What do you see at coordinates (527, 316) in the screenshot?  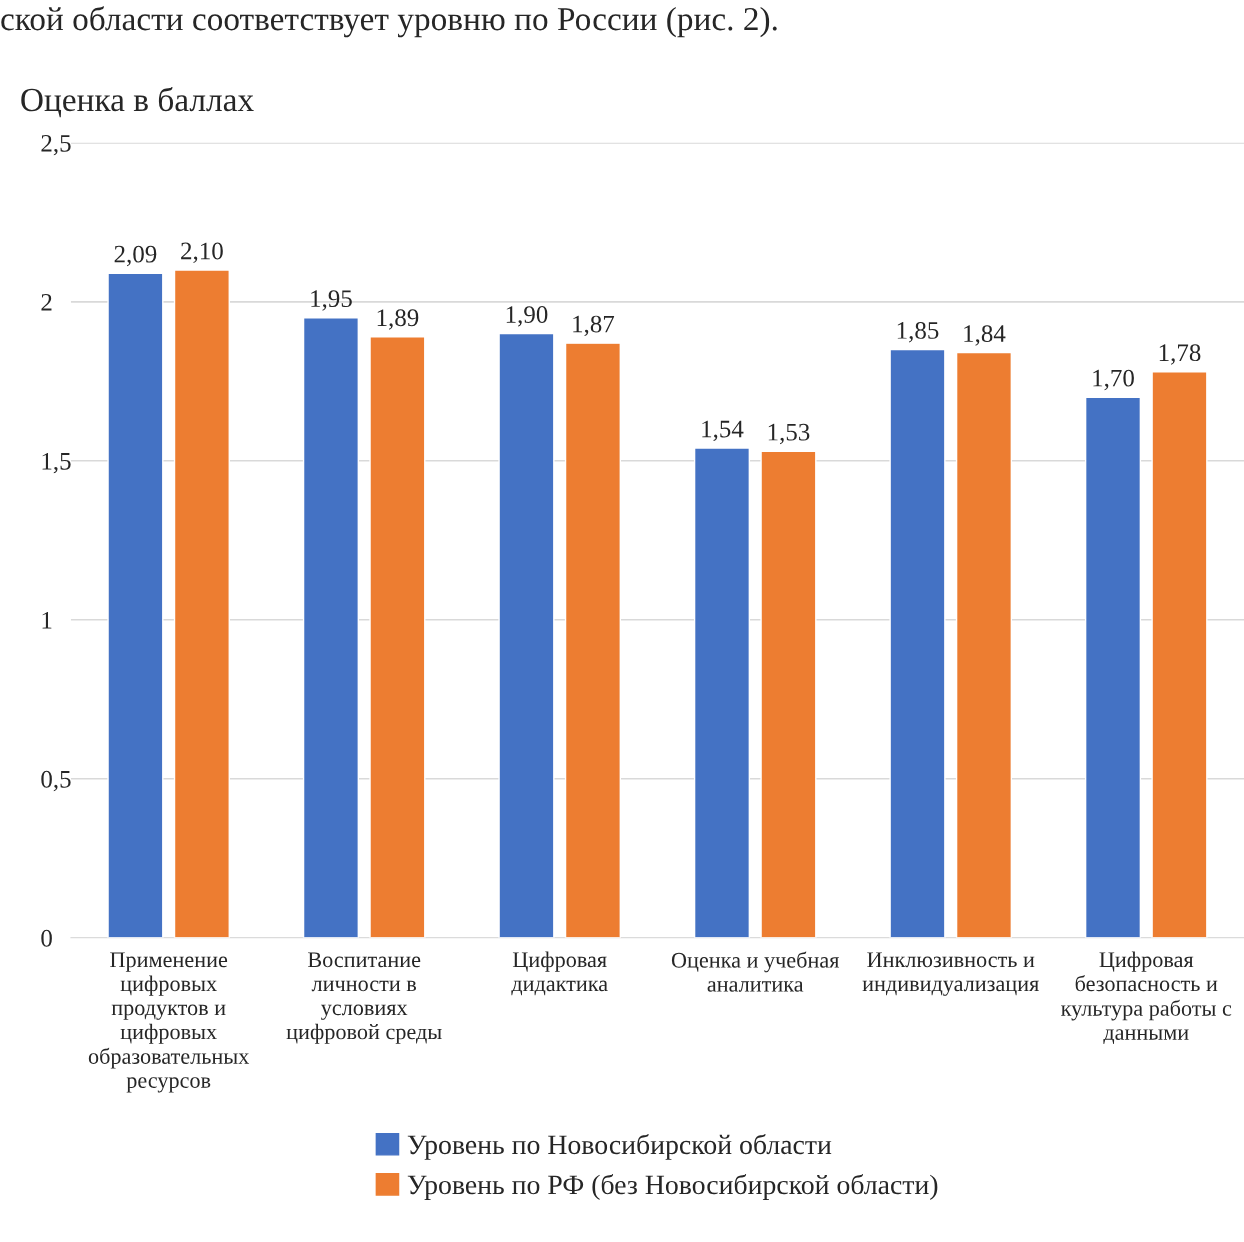 I see `data-label: 1,90` at bounding box center [527, 316].